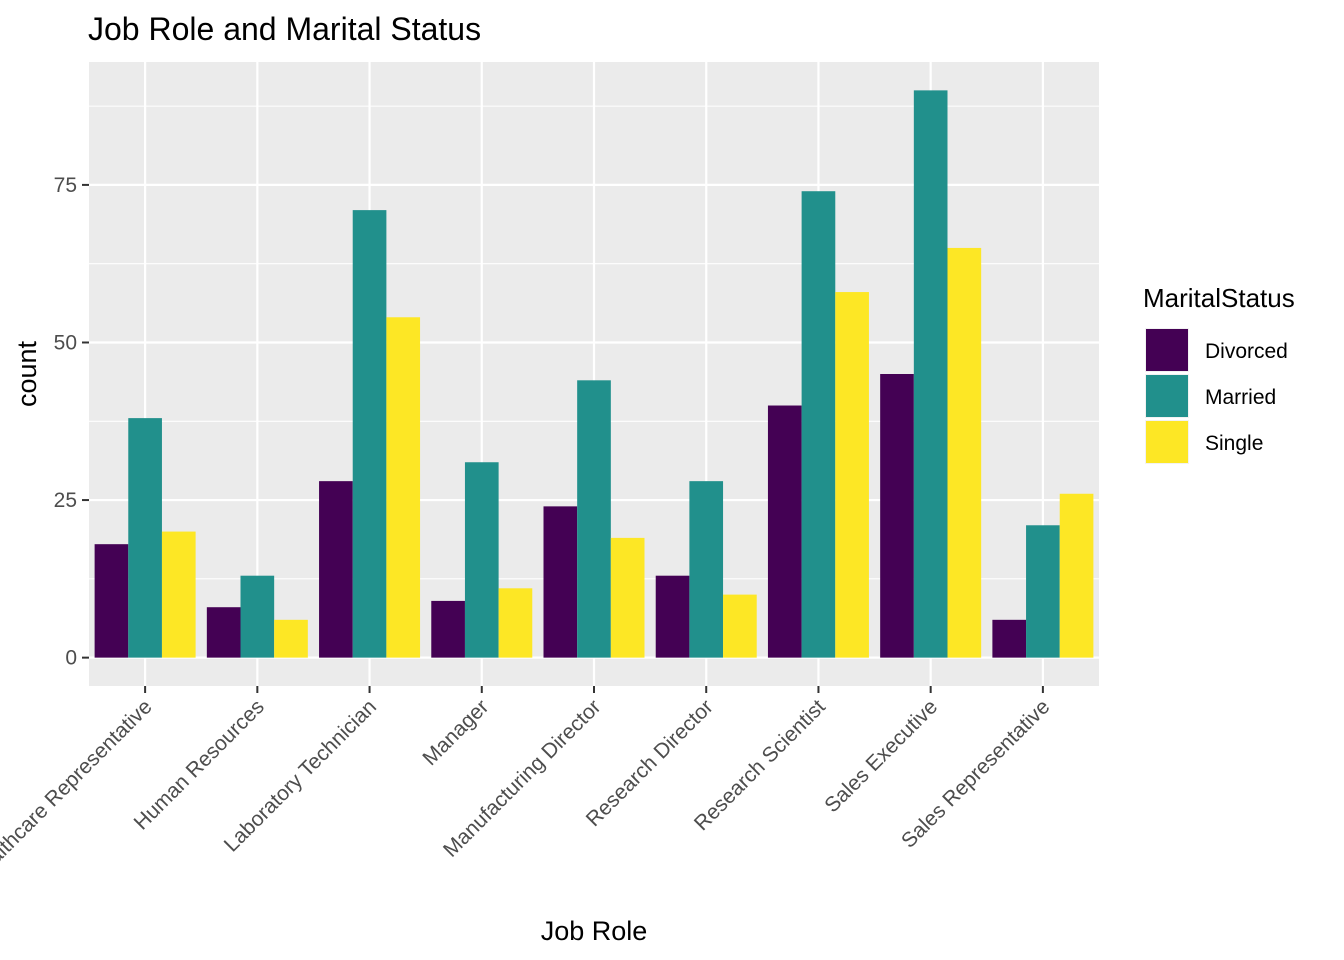 This screenshot has height=960, width=1344. What do you see at coordinates (1219, 373) in the screenshot?
I see `legend: MaritalStatus Divorced Married Single` at bounding box center [1219, 373].